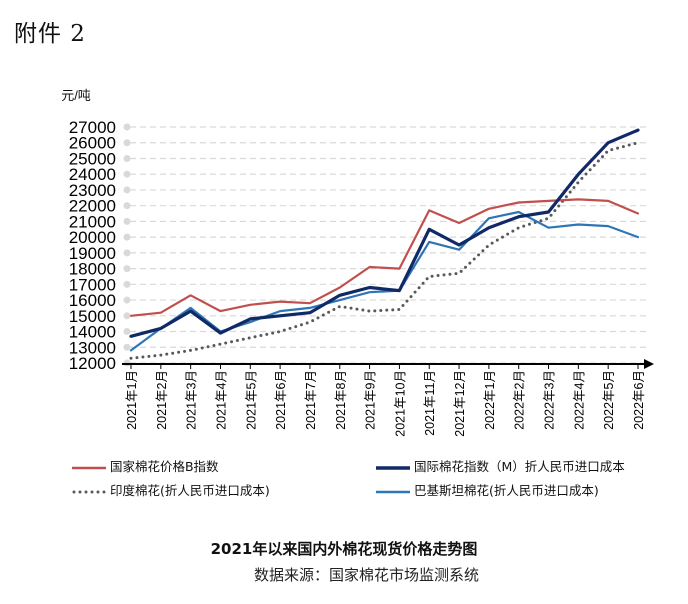 Image resolution: width=688 pixels, height=604 pixels. What do you see at coordinates (92, 143) in the screenshot?
I see `y-tick-label: 26000` at bounding box center [92, 143].